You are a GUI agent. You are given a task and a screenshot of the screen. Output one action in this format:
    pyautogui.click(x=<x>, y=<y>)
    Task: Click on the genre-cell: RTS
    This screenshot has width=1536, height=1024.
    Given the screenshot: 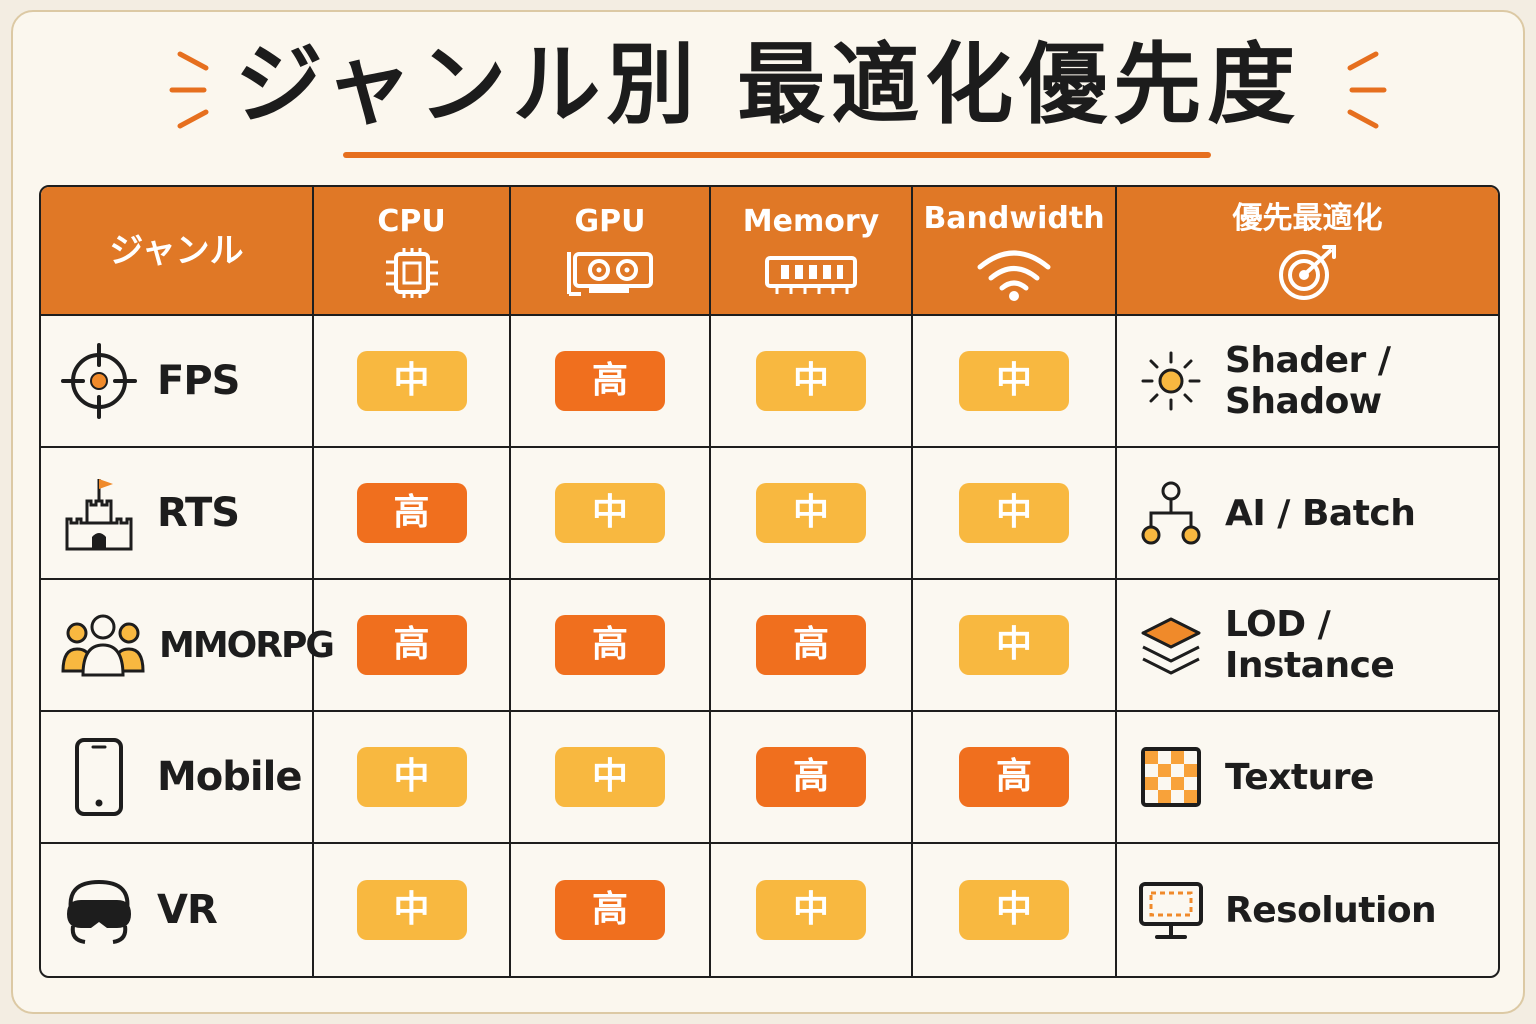 What is the action you would take?
    pyautogui.click(x=177, y=514)
    